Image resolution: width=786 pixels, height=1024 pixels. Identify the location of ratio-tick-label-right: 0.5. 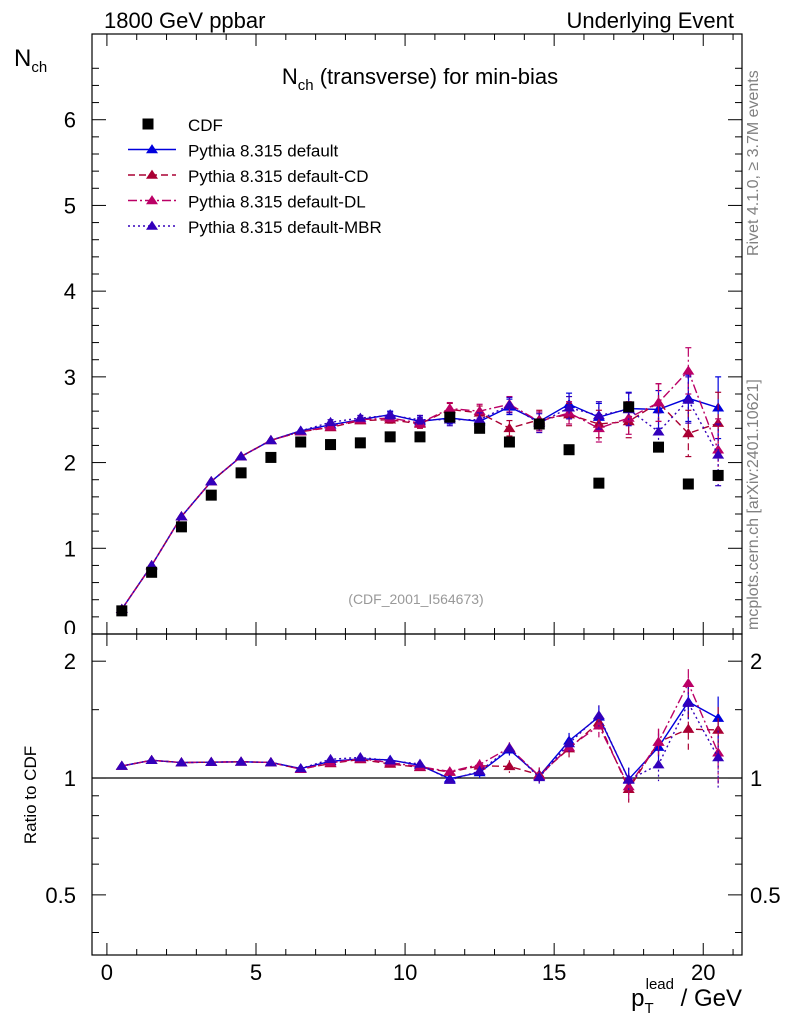
(765, 895).